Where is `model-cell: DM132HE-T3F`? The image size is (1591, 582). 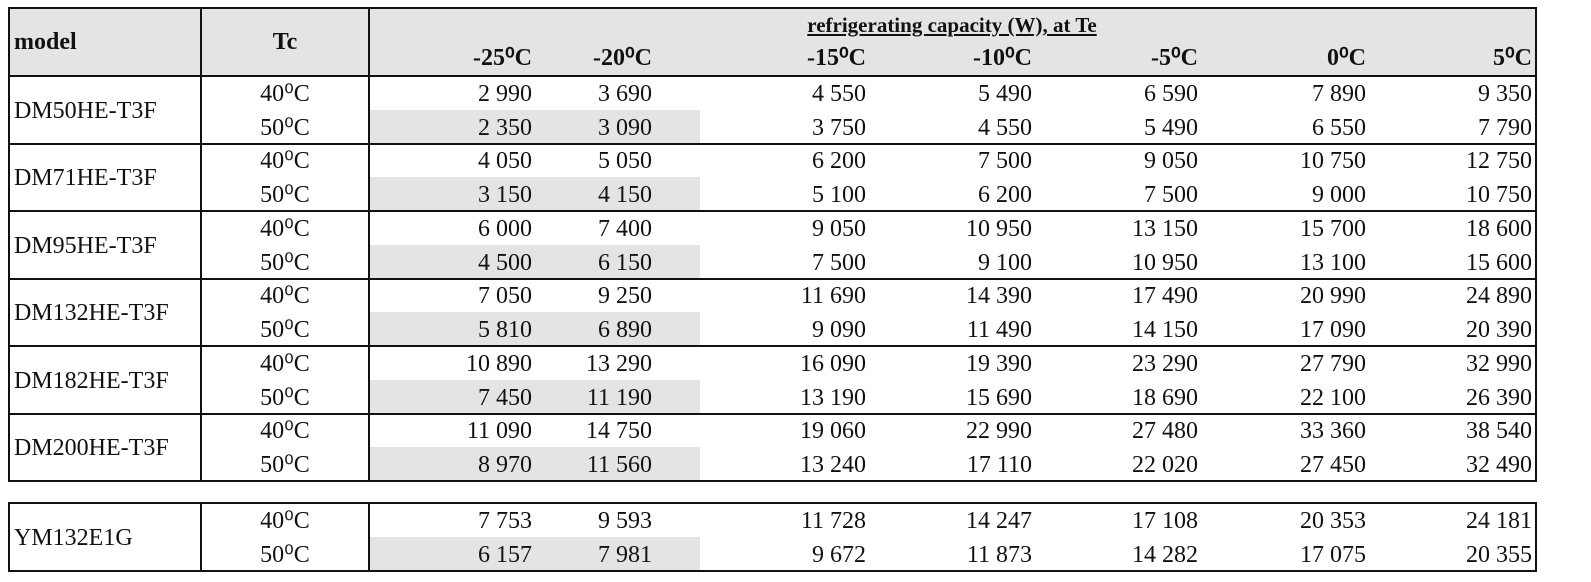 model-cell: DM132HE-T3F is located at coordinates (91, 313).